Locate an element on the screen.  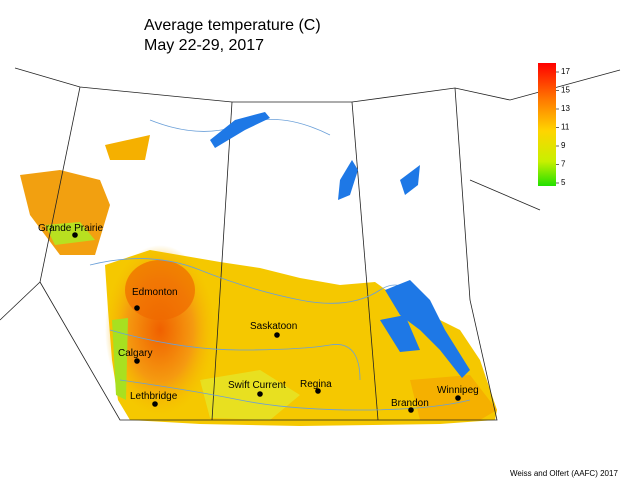
city-label: Brandon is located at coordinates (410, 403).